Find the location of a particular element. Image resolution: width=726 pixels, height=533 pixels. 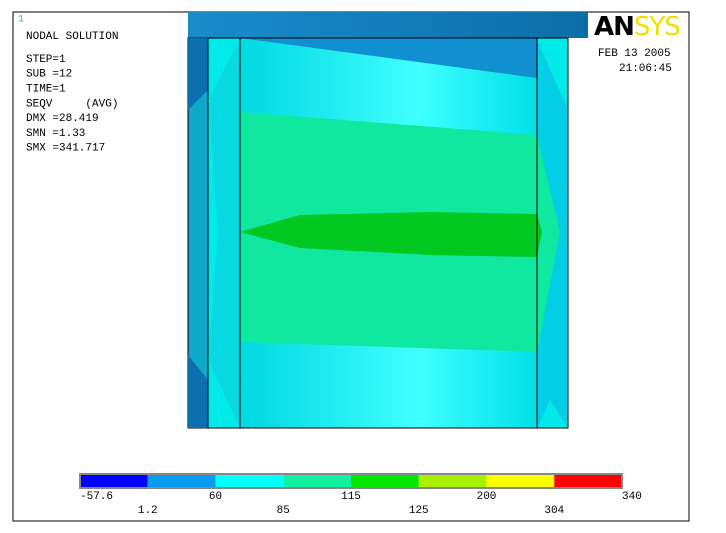

legend-label: -57.6 is located at coordinates (96, 497).